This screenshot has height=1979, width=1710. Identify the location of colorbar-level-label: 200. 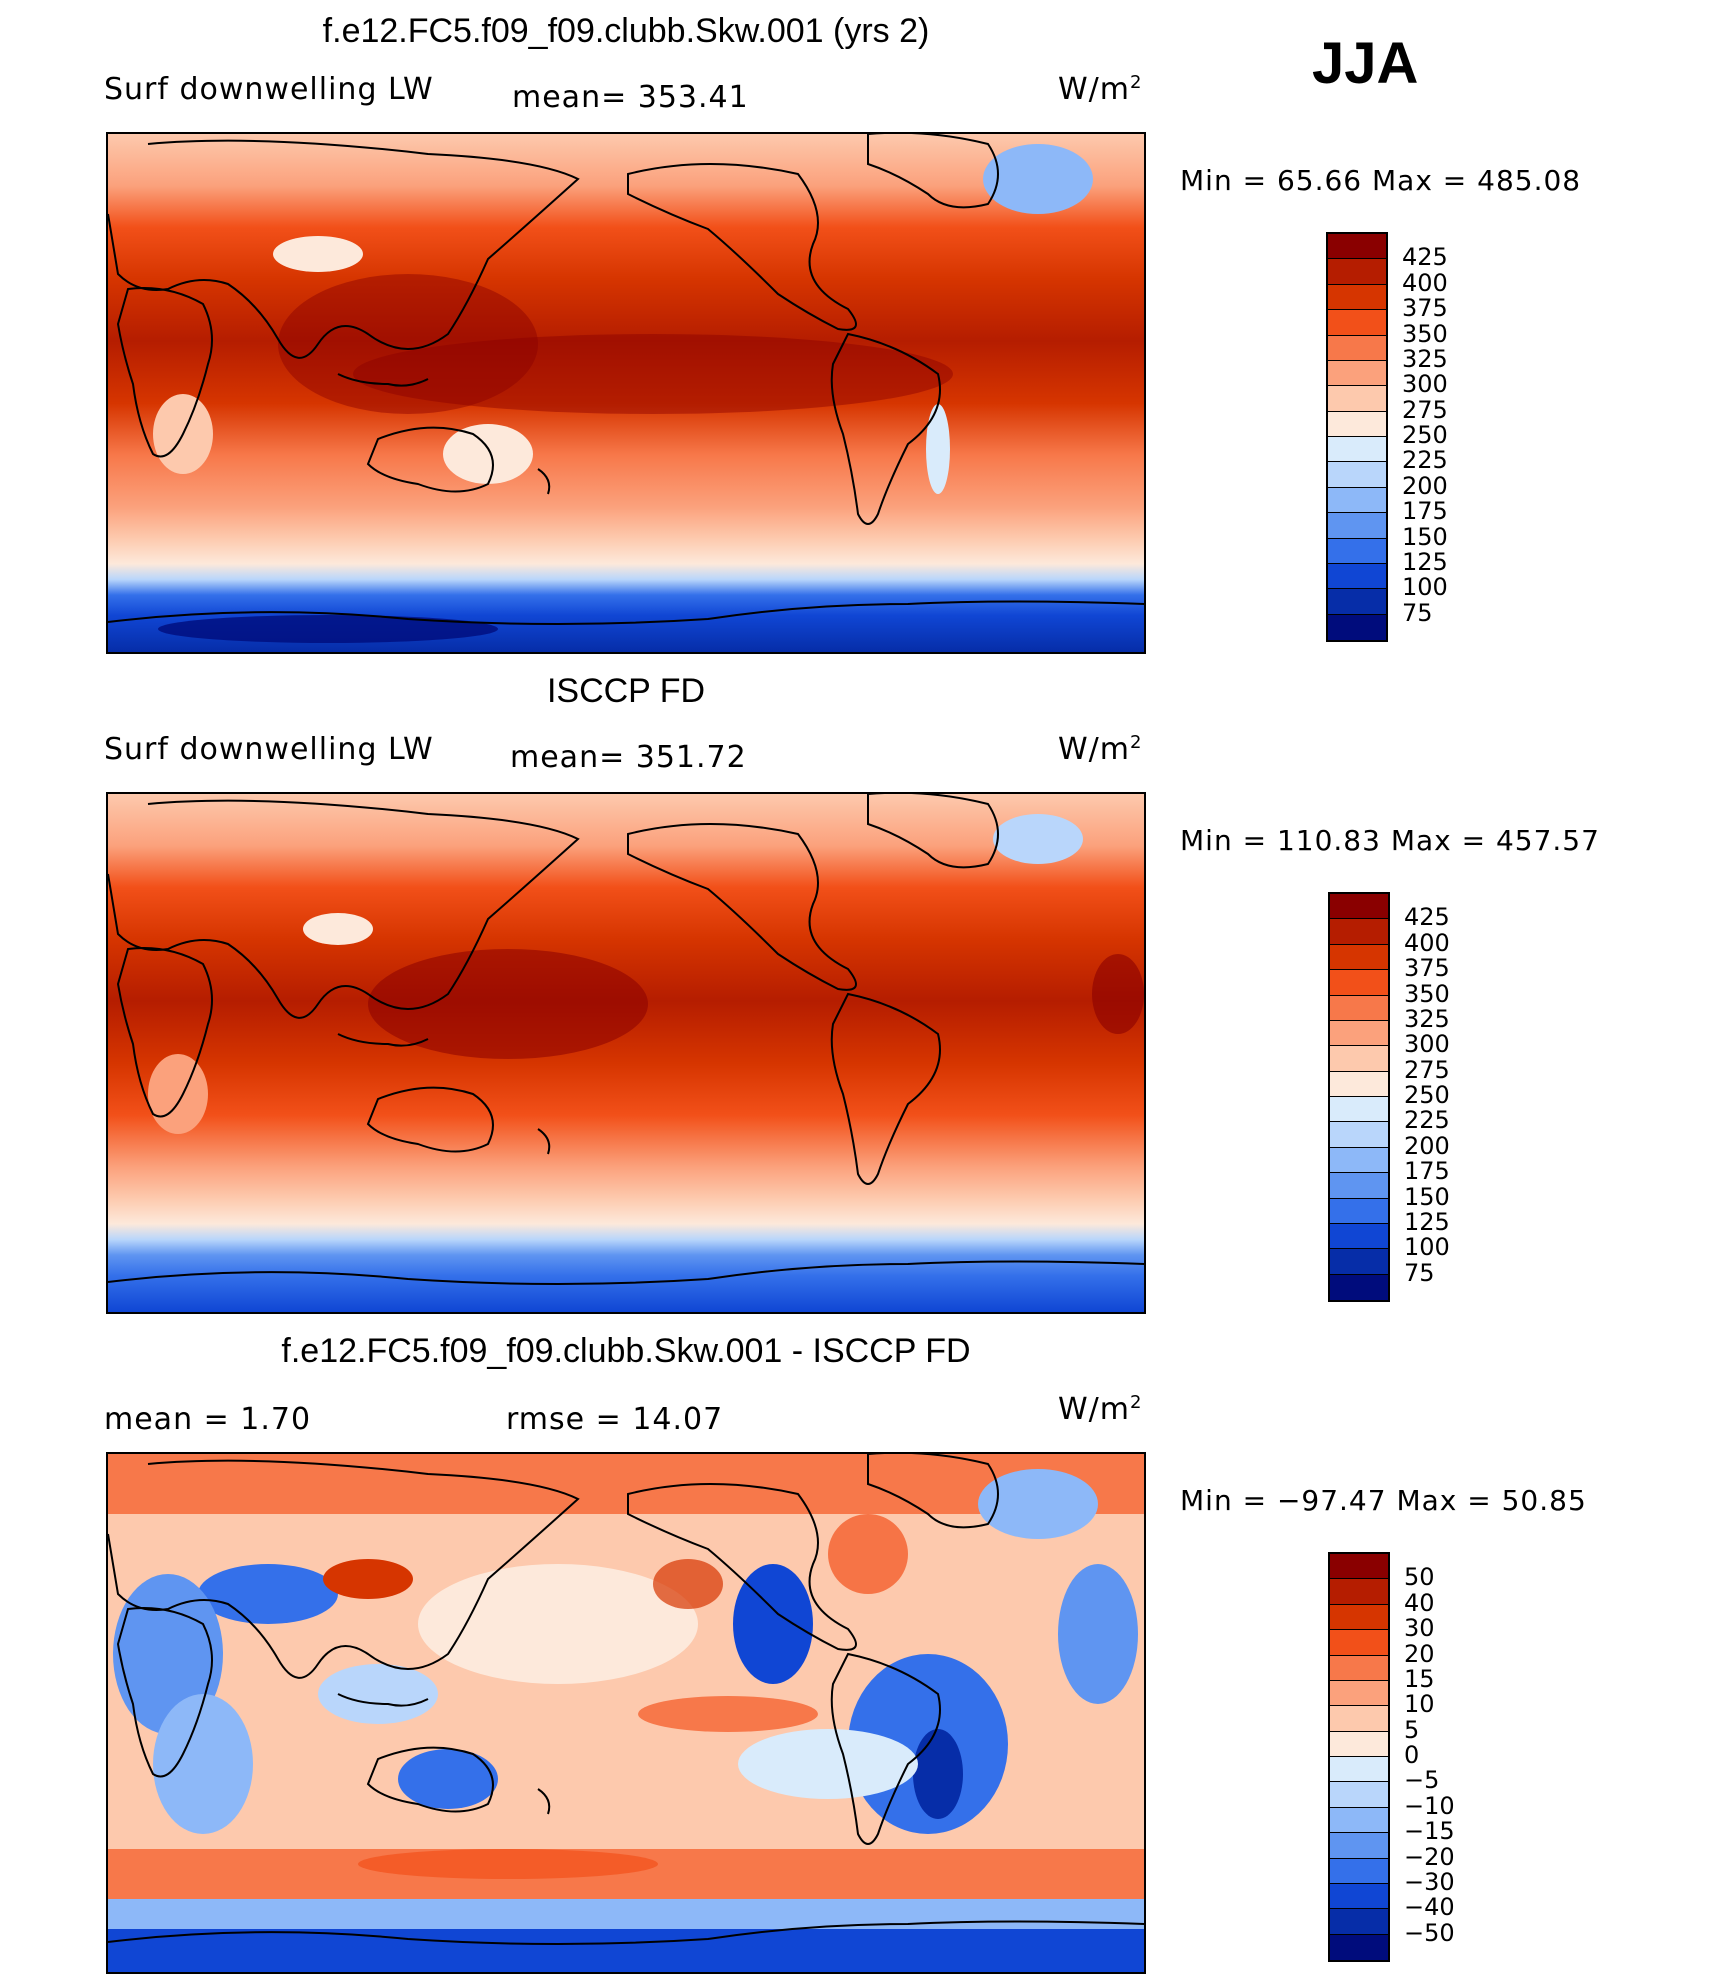
(1427, 1145).